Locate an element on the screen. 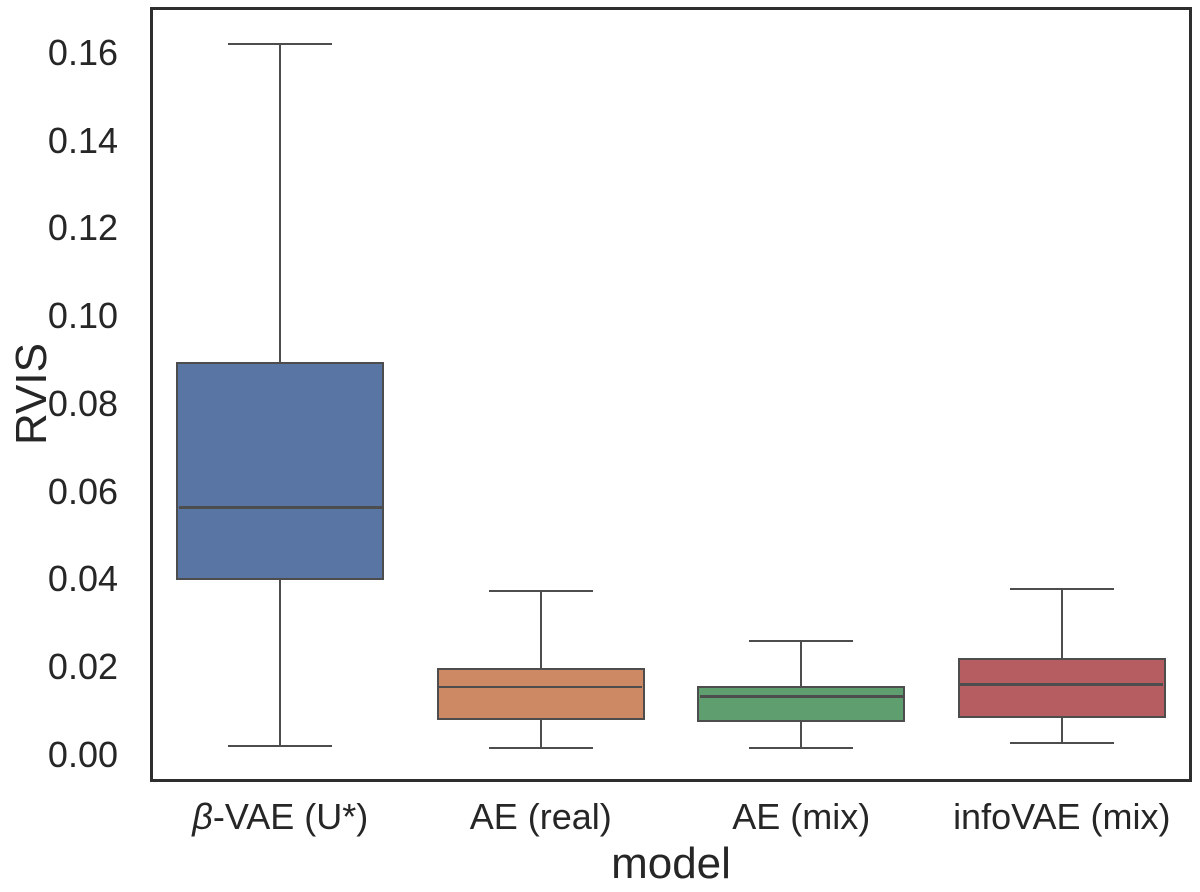 This screenshot has width=1200, height=892. y-tick-label-0.16: 0.16 is located at coordinates (82, 53).